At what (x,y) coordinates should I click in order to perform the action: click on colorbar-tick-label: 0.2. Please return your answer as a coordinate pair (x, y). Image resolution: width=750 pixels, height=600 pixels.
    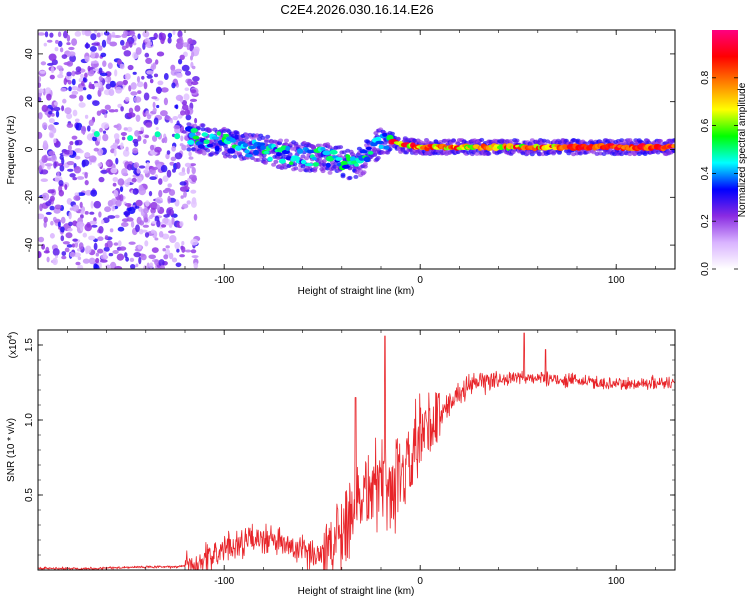
    Looking at the image, I should click on (705, 221).